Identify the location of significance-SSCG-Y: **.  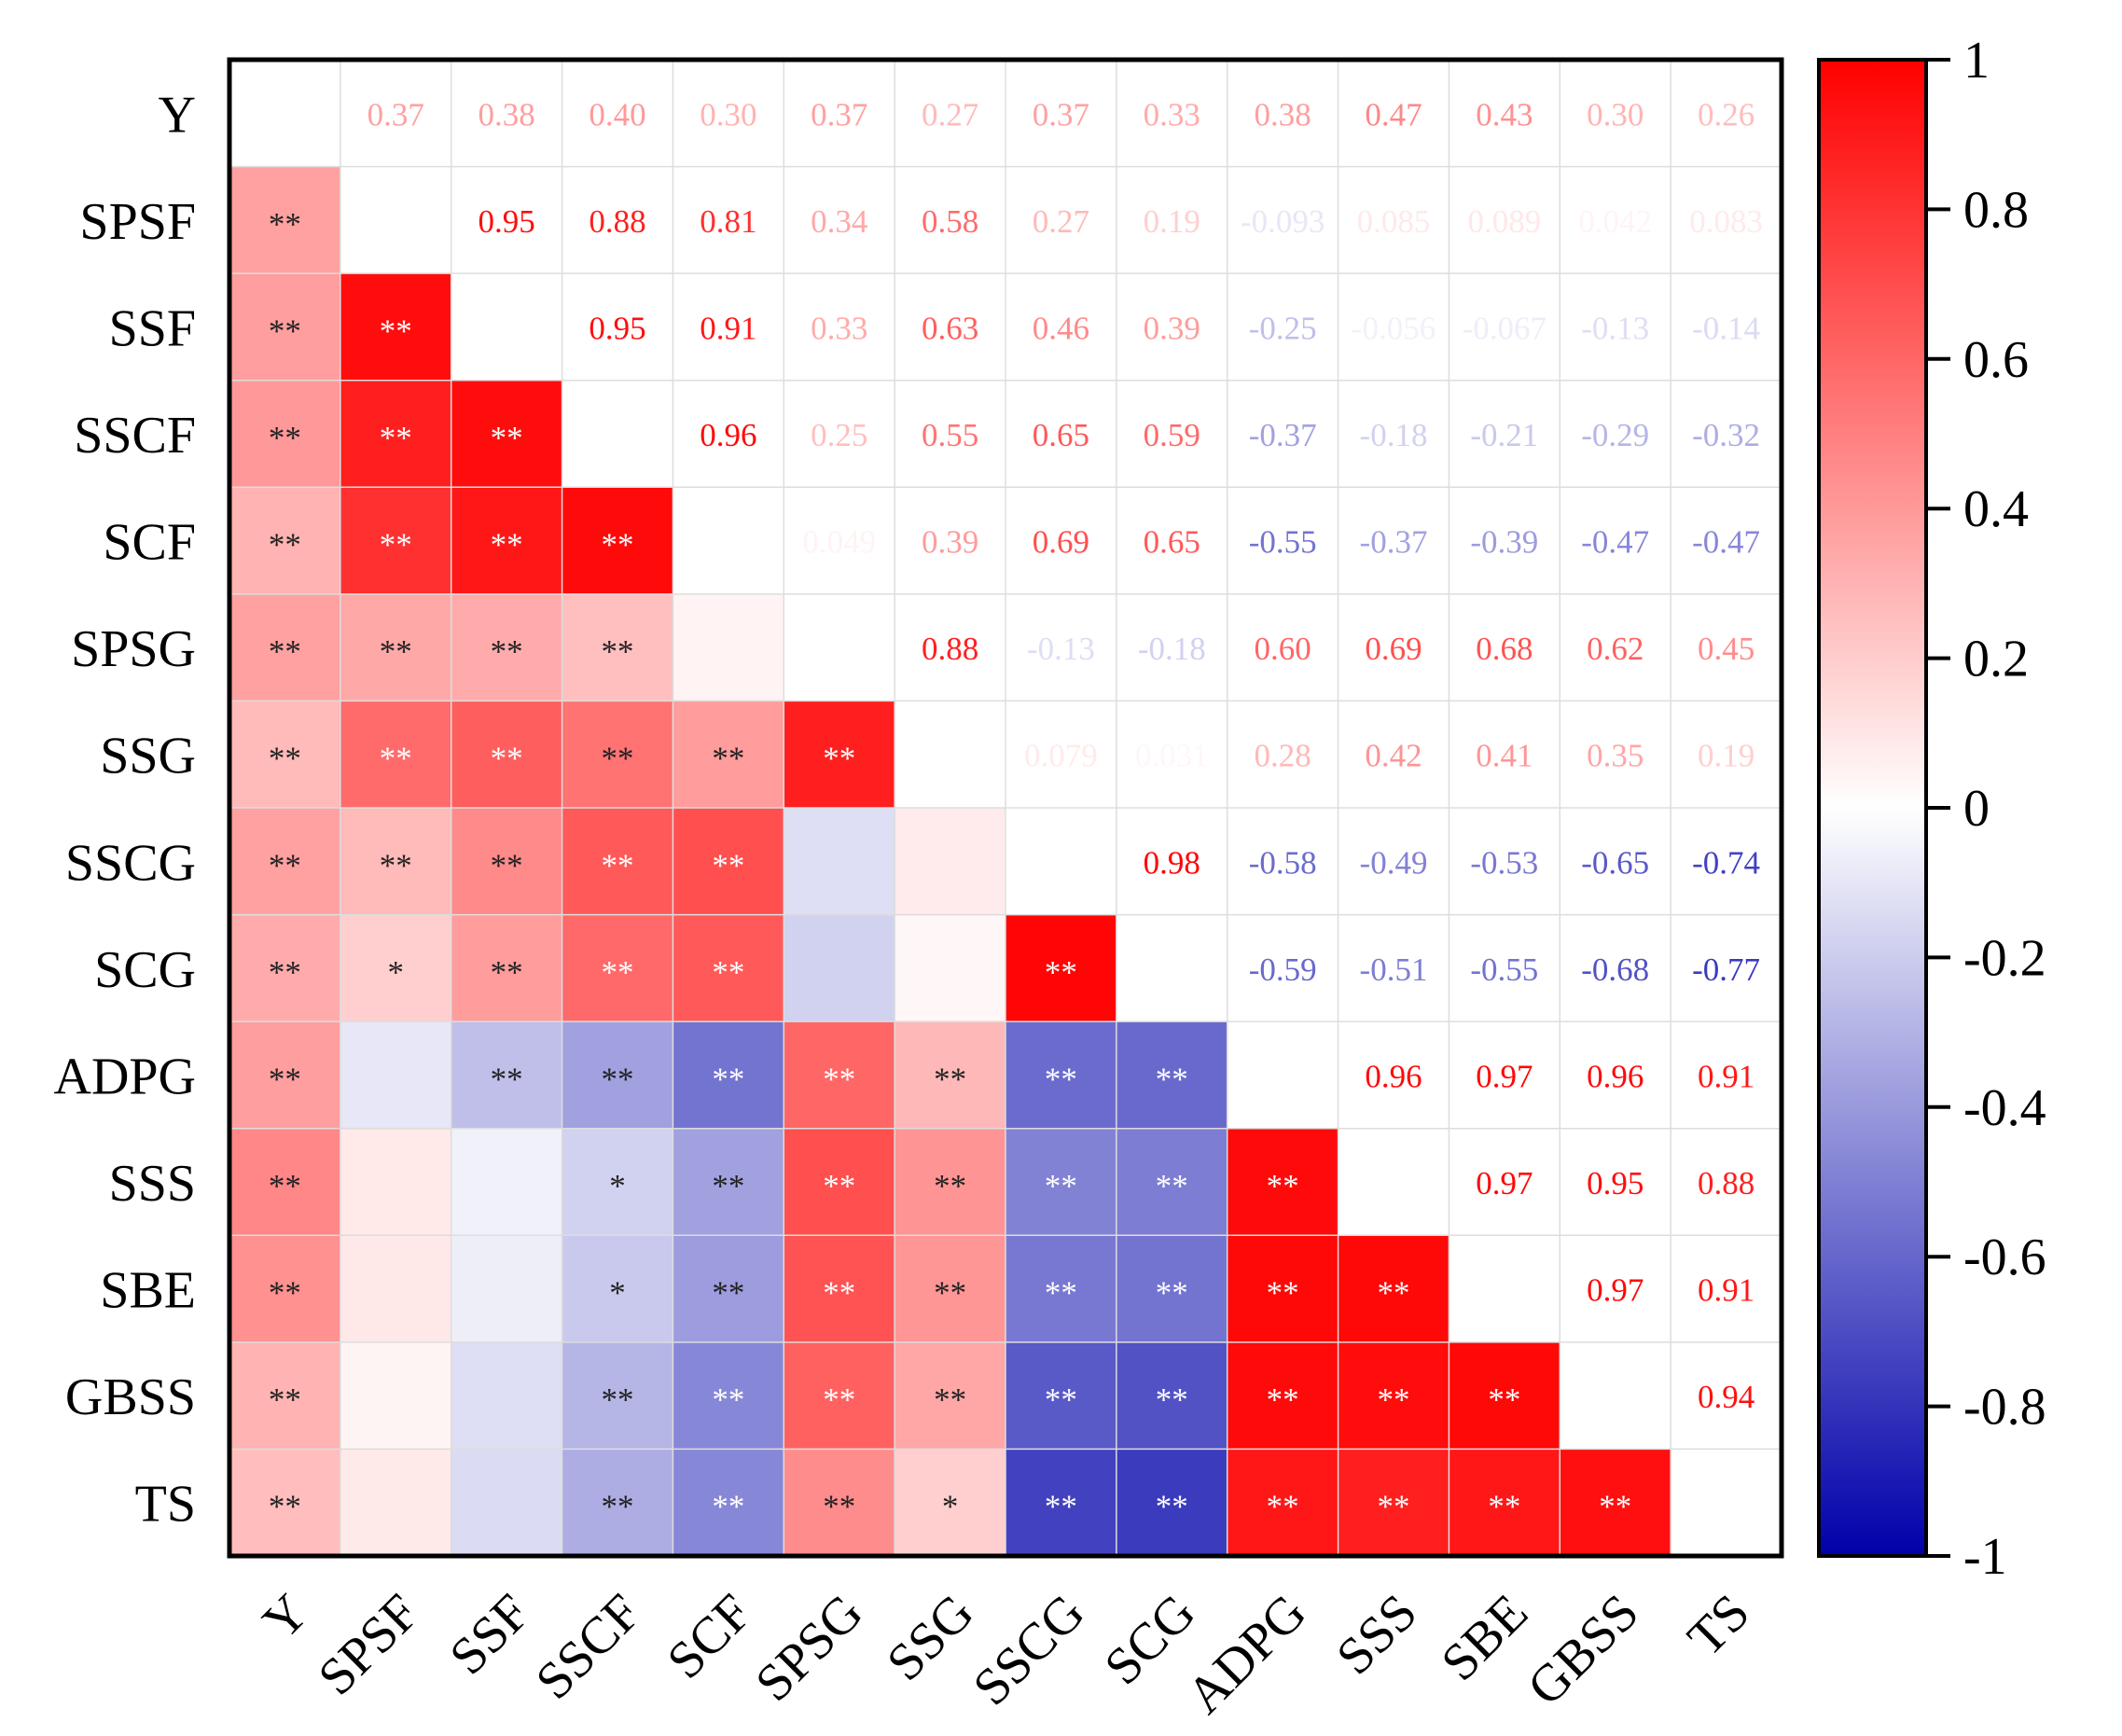
(285, 865).